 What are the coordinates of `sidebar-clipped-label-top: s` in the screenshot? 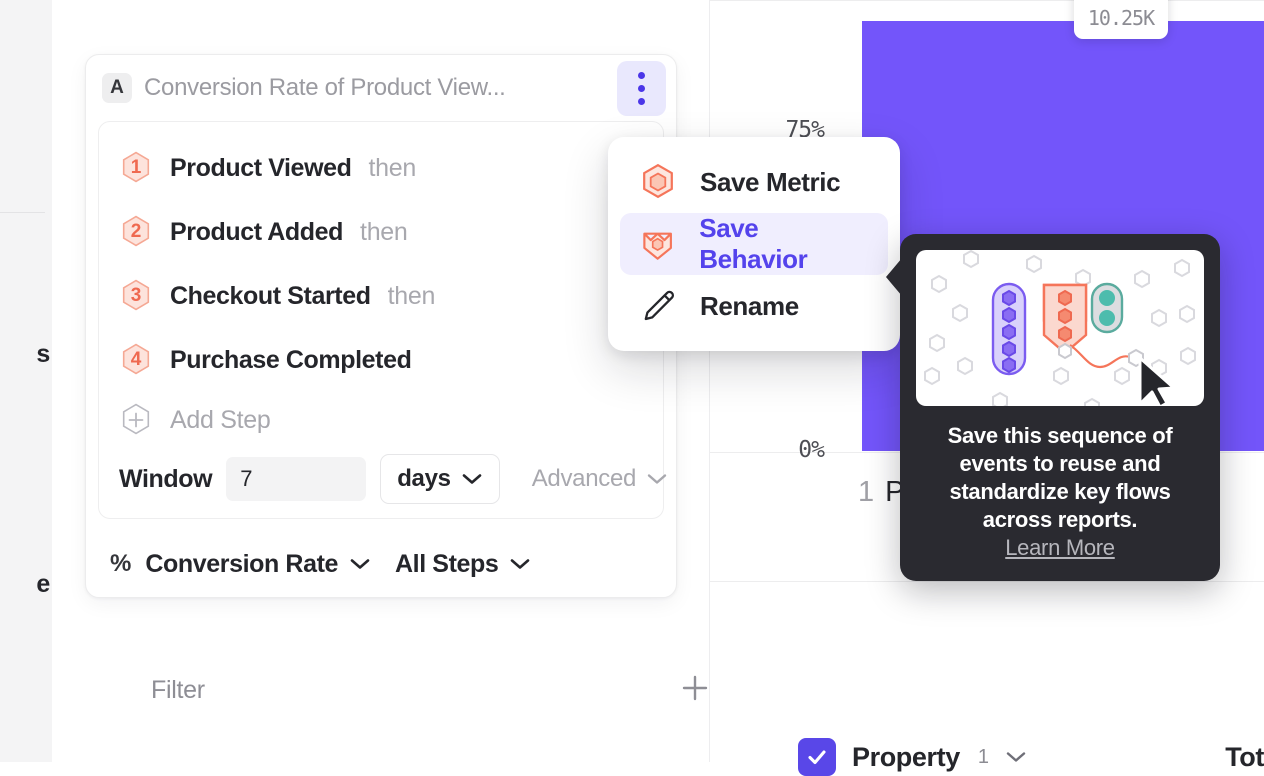 It's located at (43, 354).